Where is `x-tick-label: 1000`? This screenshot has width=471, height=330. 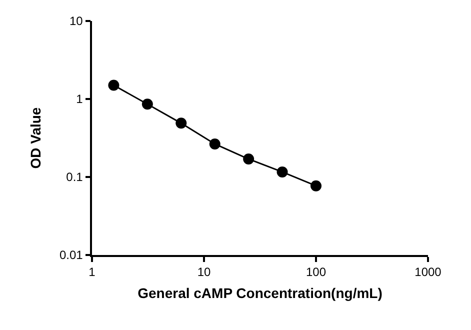 x-tick-label: 1000 is located at coordinates (428, 272).